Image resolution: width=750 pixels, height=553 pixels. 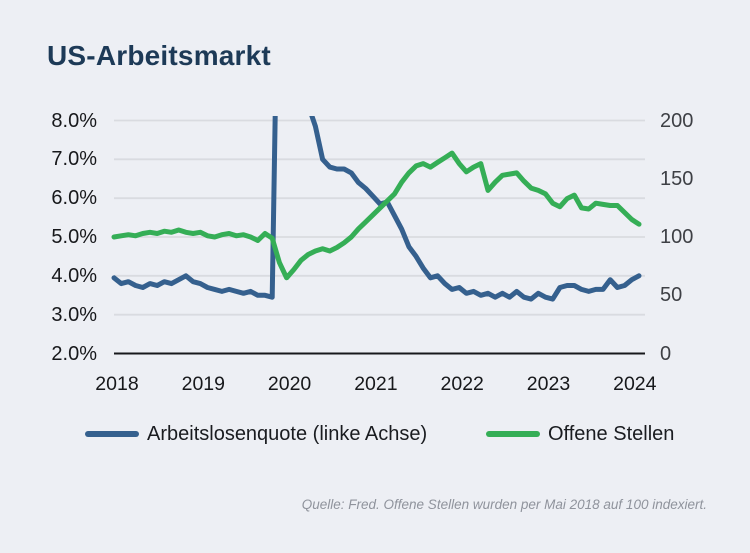 I want to click on y-axis-right-tick: 0, so click(x=666, y=353).